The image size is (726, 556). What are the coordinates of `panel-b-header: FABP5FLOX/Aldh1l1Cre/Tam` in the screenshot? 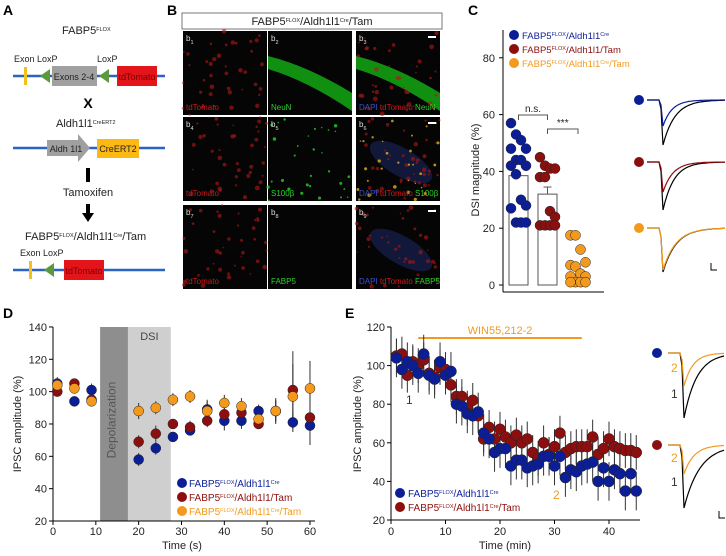 It's located at (311, 22).